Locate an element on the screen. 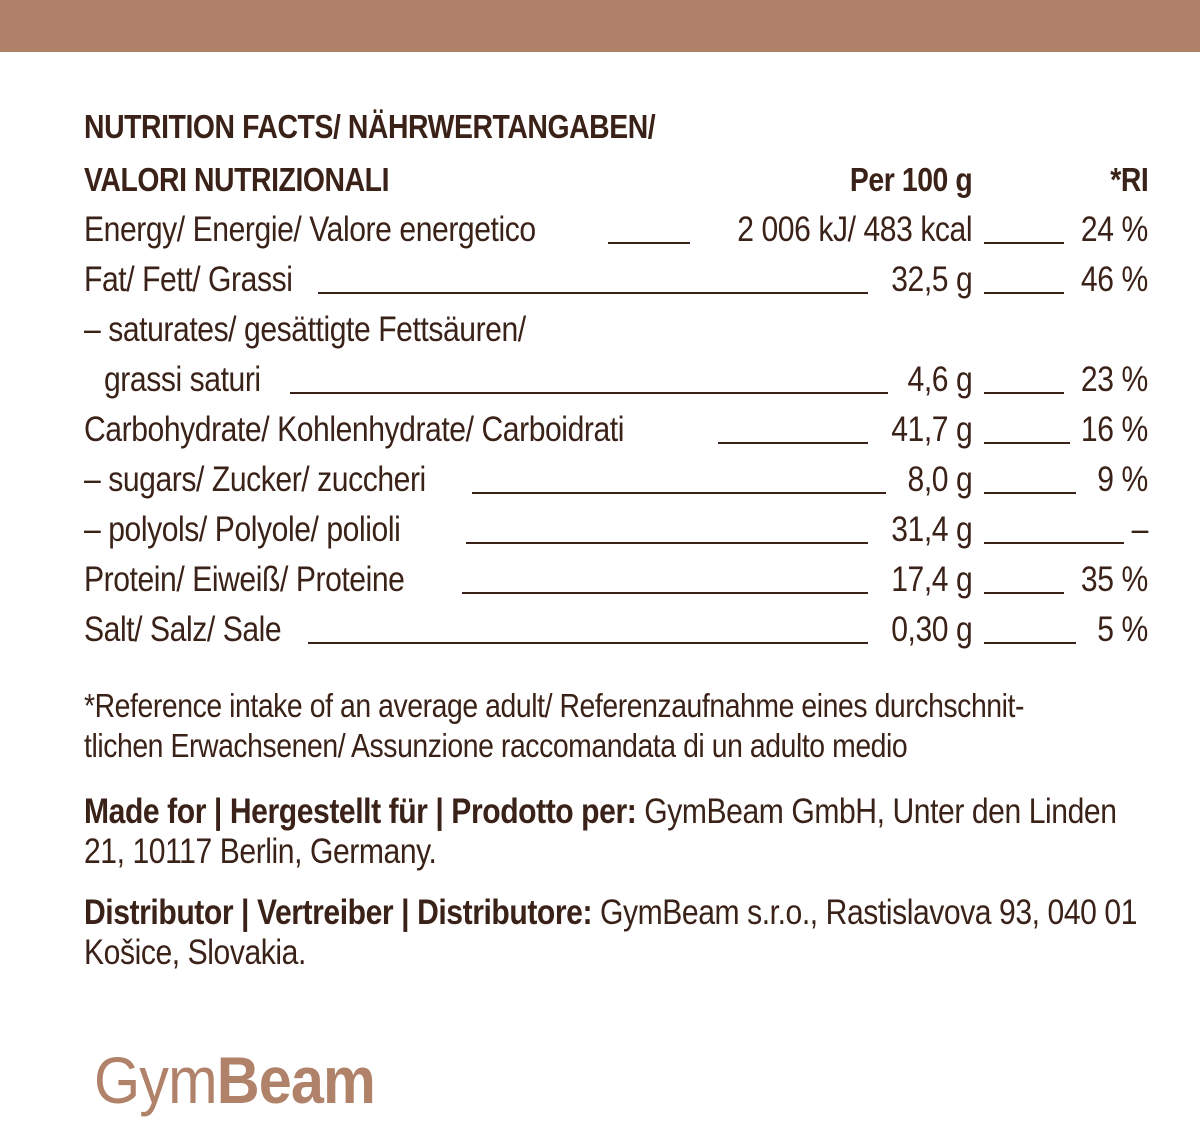 This screenshot has height=1130, width=1200. table-row: – polyols/ Polyole/ polioli 31,4 g – is located at coordinates (616, 530).